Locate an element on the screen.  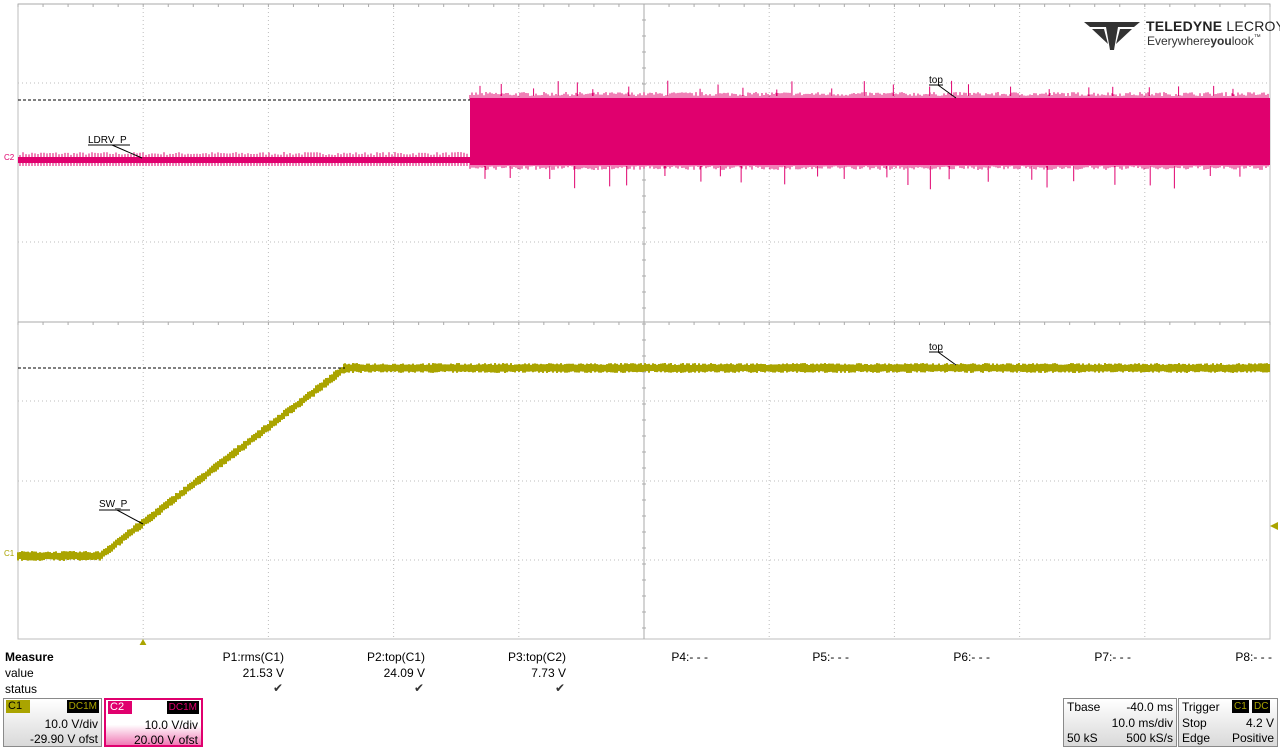
c2-coupling: DC1M is located at coordinates (182, 707).